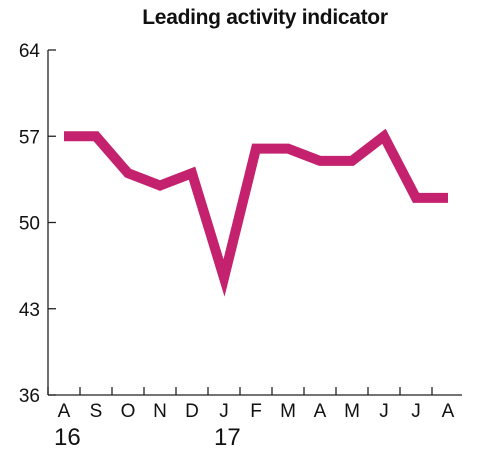  I want to click on x-axis: A S O N D J F M A M J J A16 17, so click(254, 419).